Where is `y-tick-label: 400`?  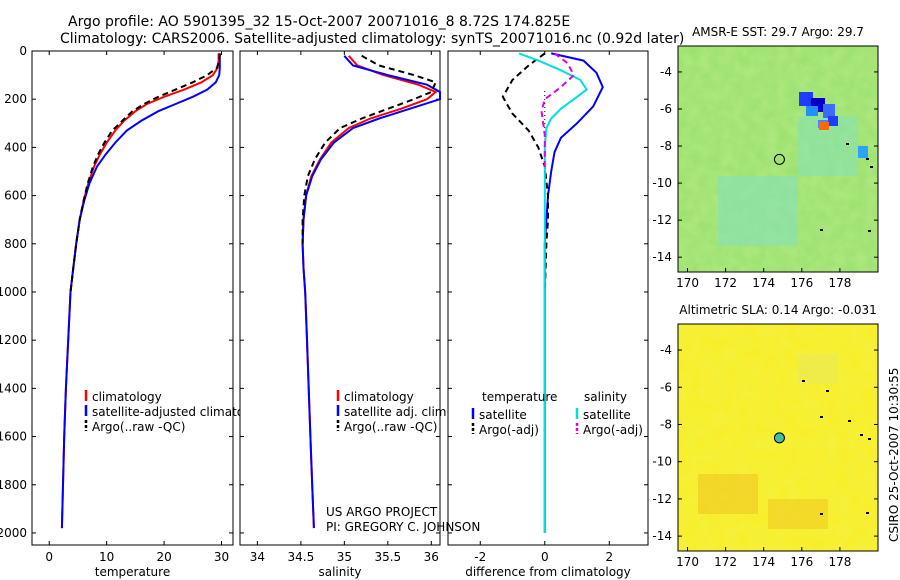 y-tick-label: 400 is located at coordinates (15, 147).